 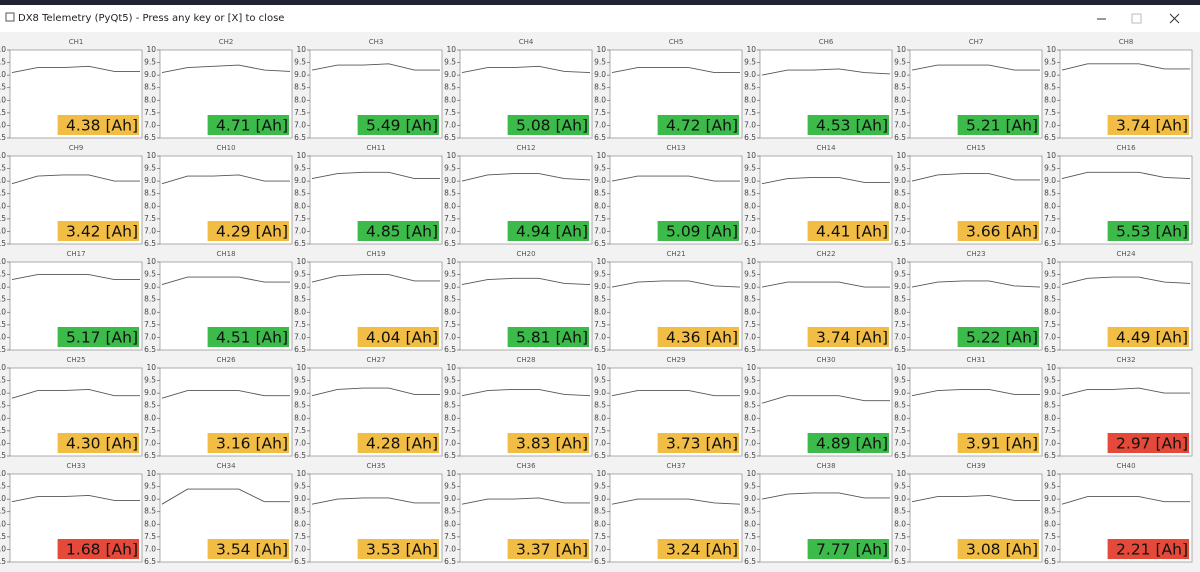 What do you see at coordinates (218, 90) in the screenshot?
I see `channel-plot: CH2 10 9.5 9.0 8.5 8.0 7.5 7.0 6.5 4.71 [Ah]` at bounding box center [218, 90].